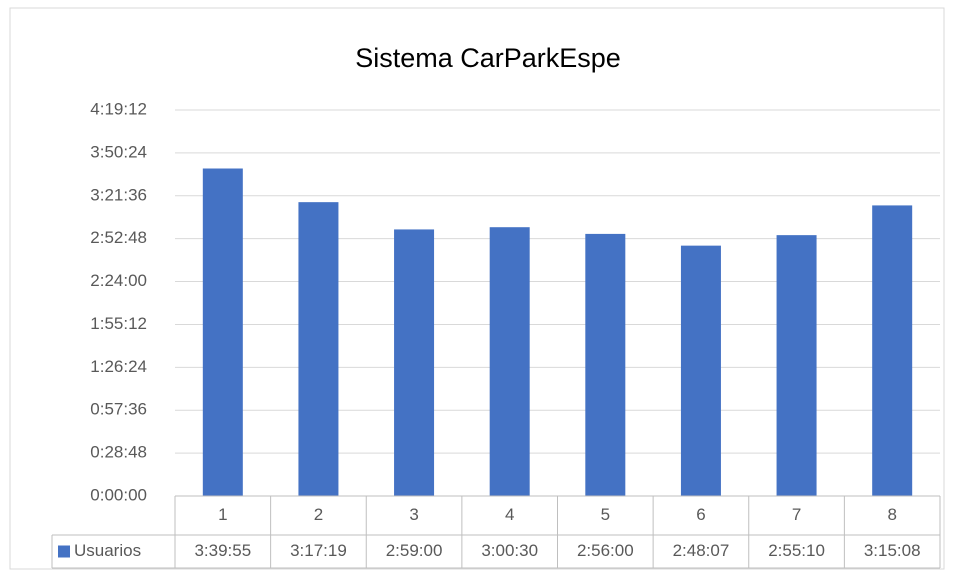  I want to click on y-tick-label: 1:26:24, so click(118, 366).